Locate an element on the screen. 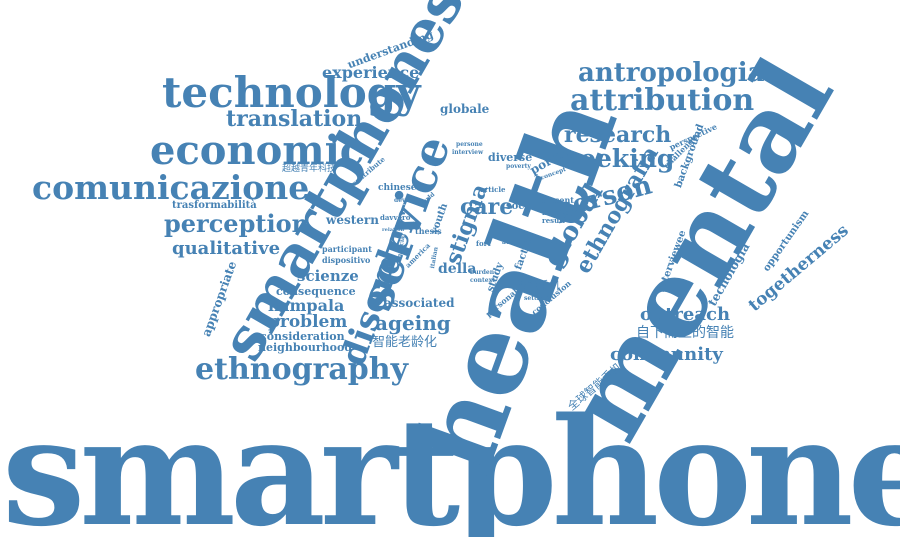 The height and width of the screenshot is (537, 900). word-consideration: consideration is located at coordinates (302, 336).